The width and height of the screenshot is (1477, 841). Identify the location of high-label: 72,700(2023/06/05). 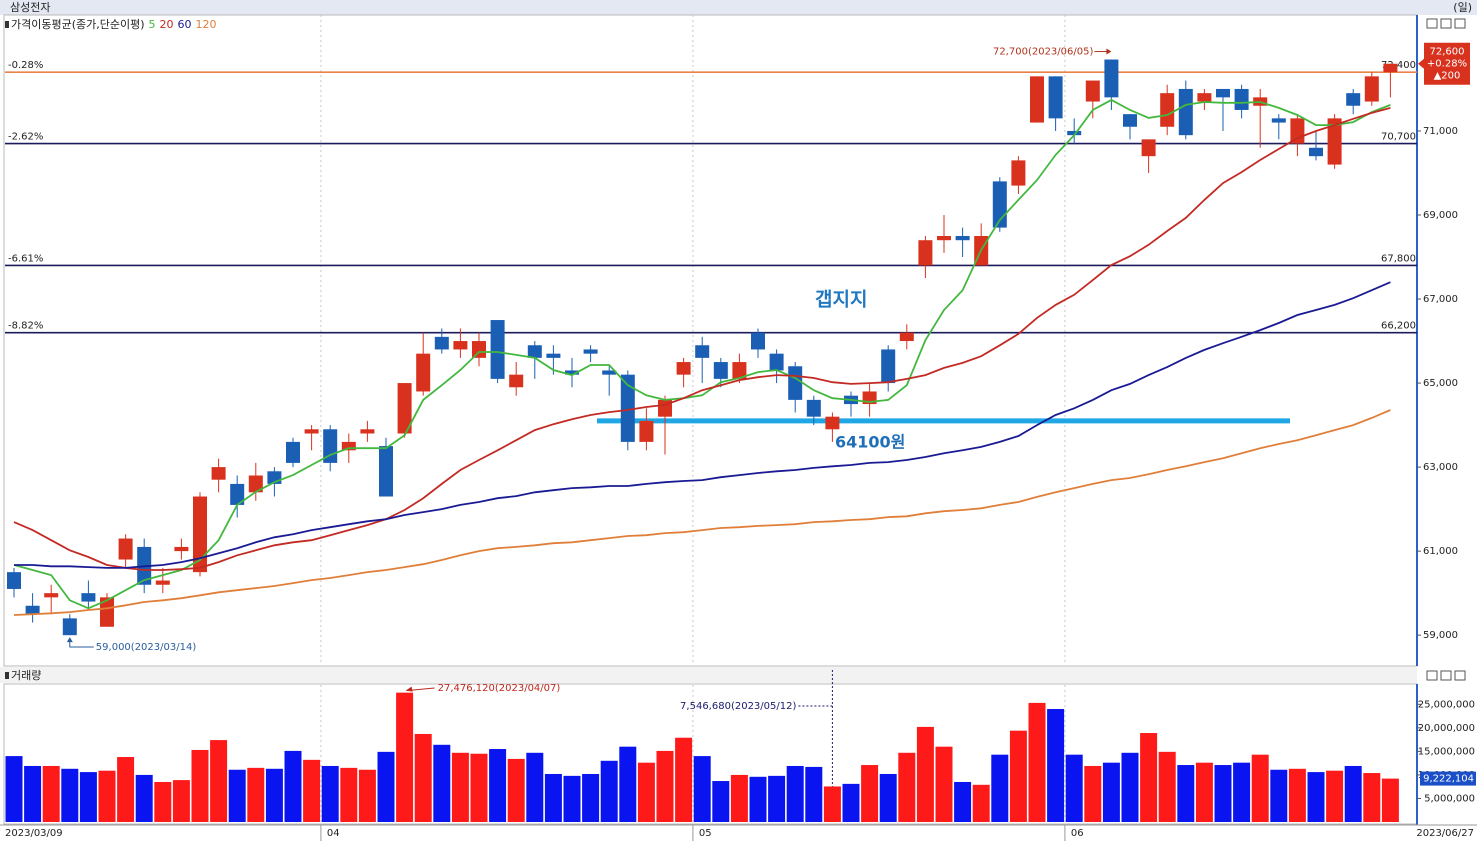
(1043, 52).